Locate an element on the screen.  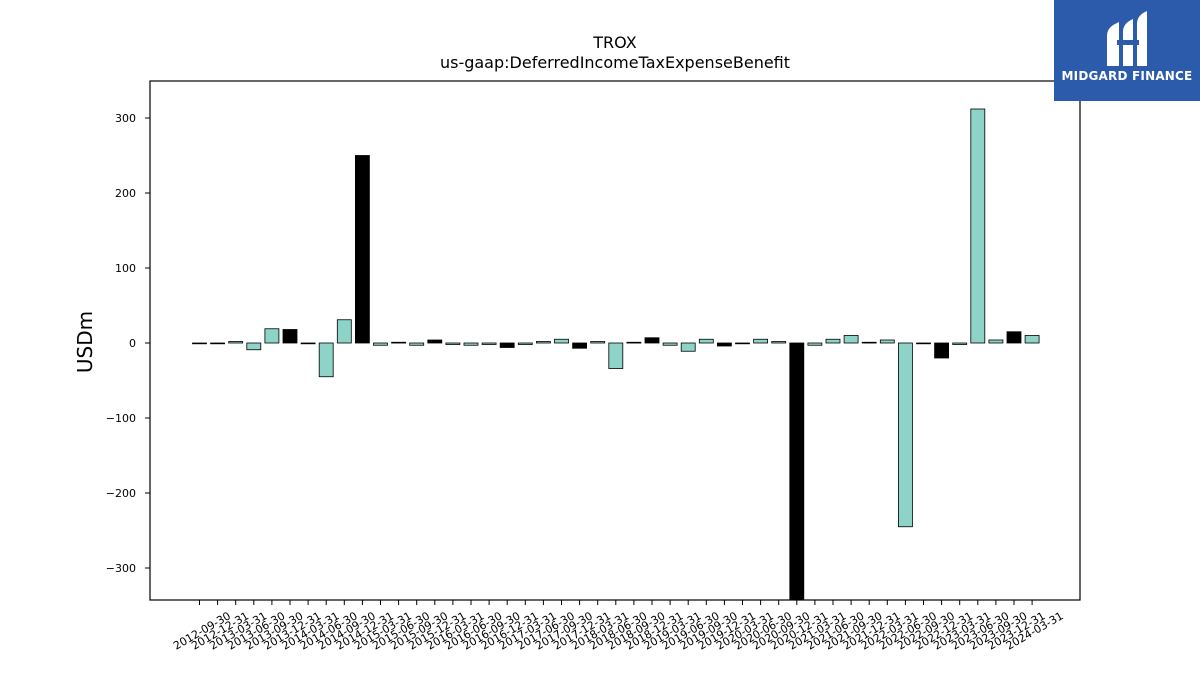
chart-subtitle: us-gaap:DeferredIncomeTaxExpenseBenefit is located at coordinates (615, 62).